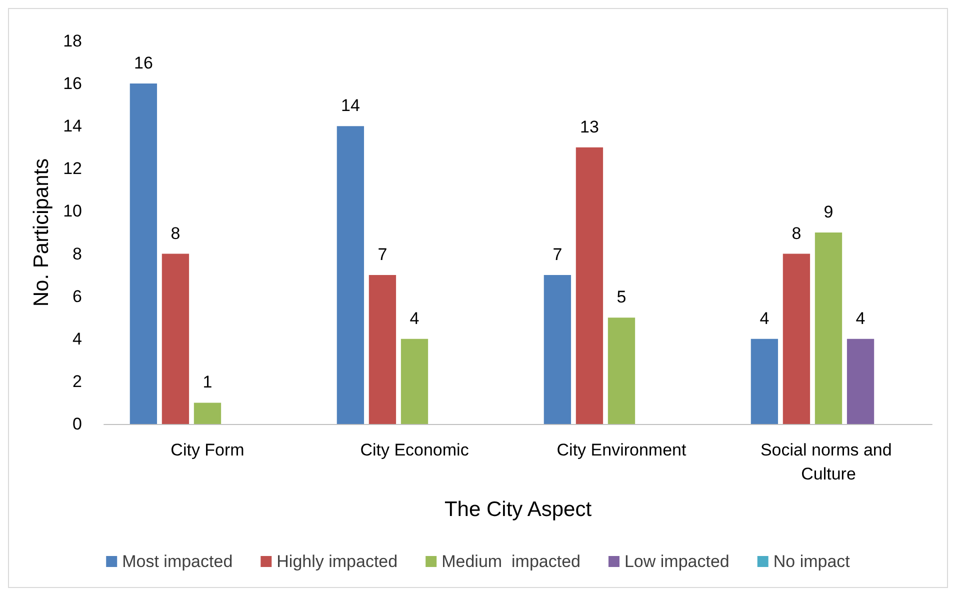  Describe the element at coordinates (207, 382) in the screenshot. I see `data-label: 1` at that location.